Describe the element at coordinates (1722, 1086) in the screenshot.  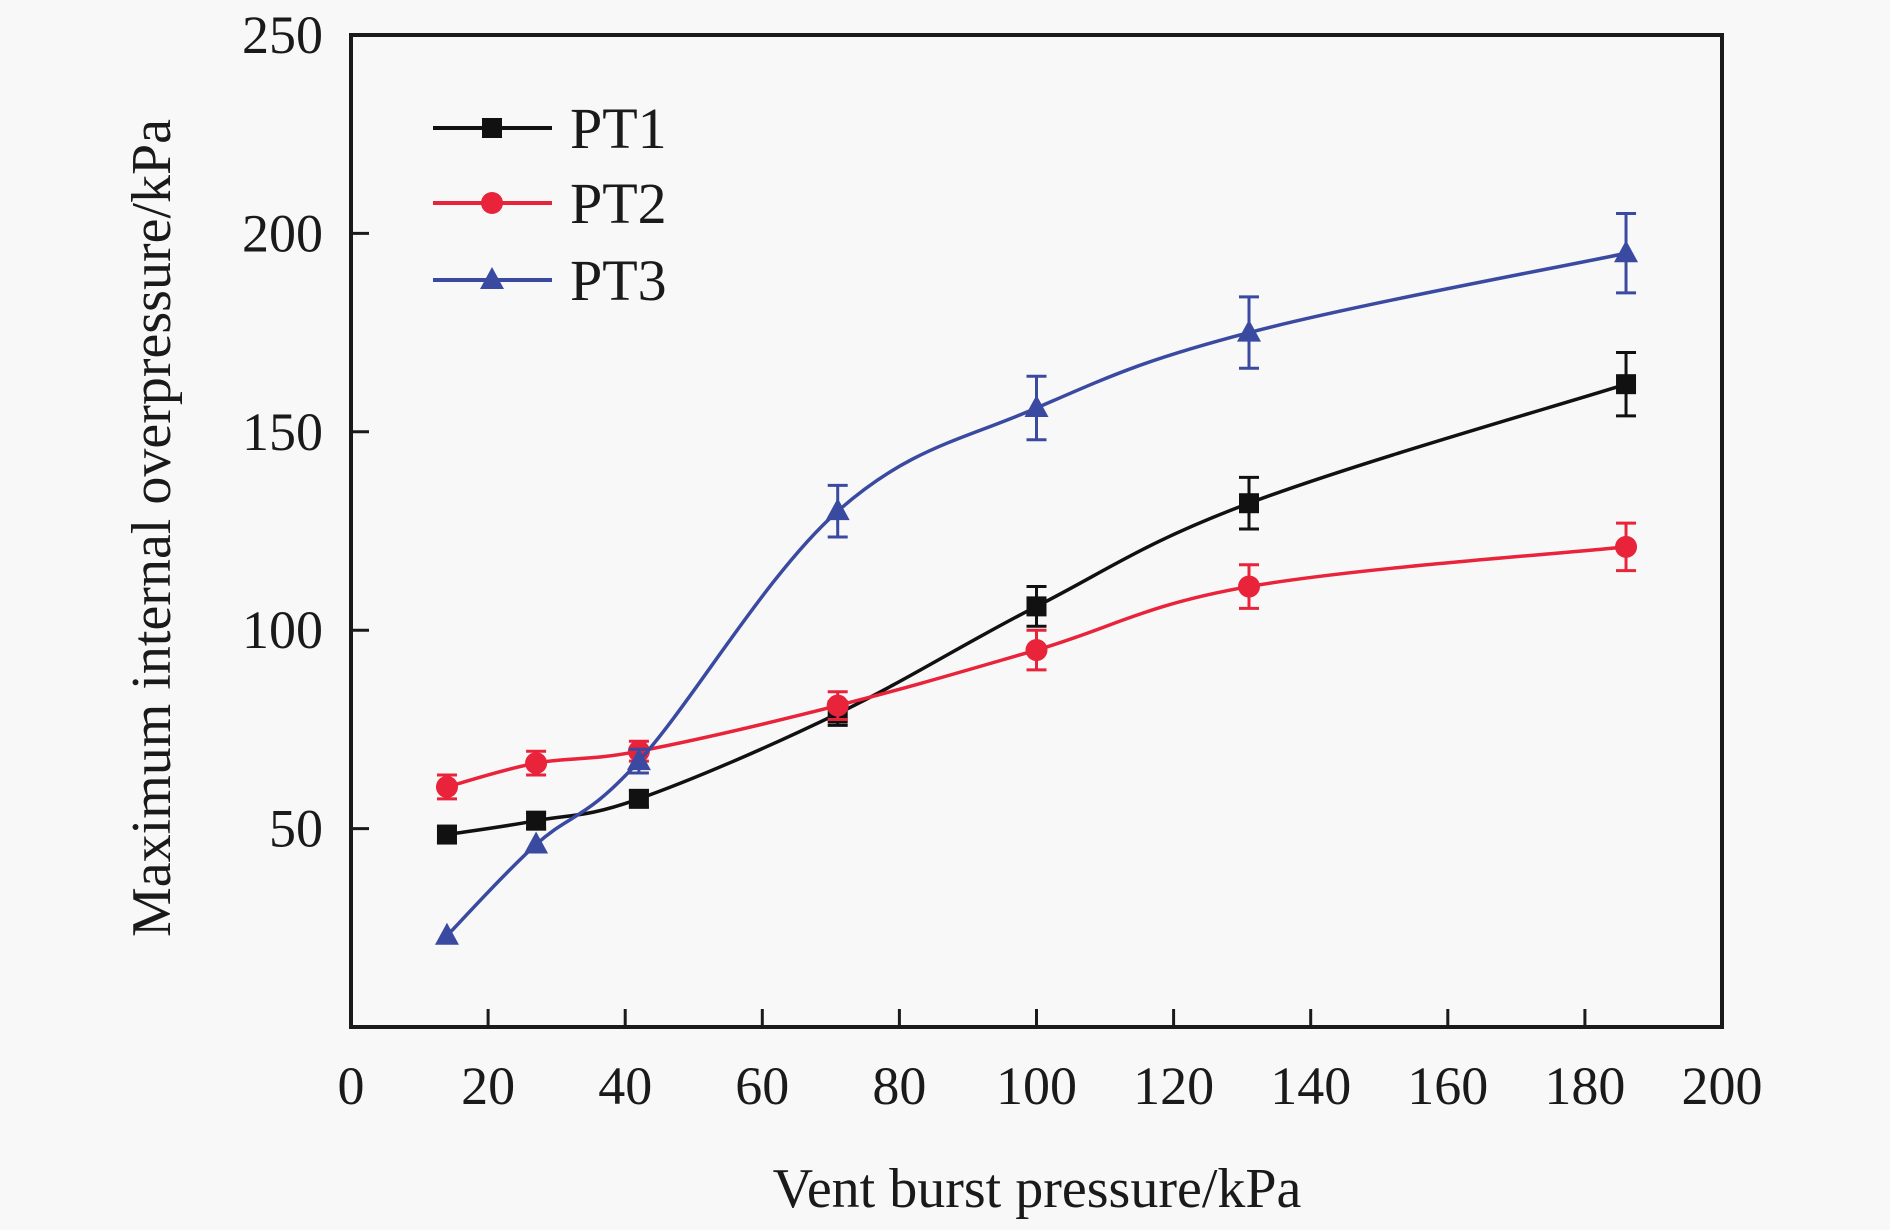
I see `x-tick-label: 200` at that location.